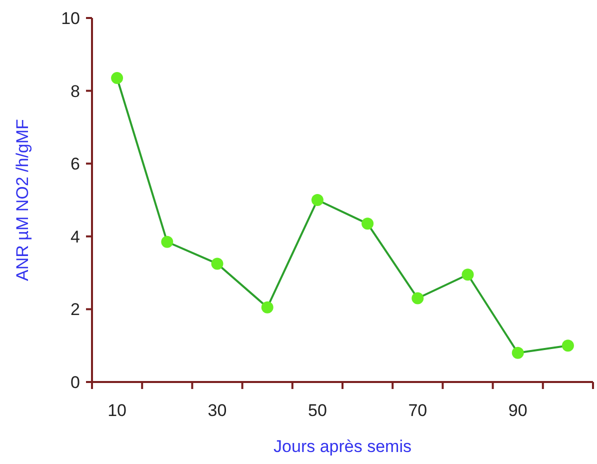 This screenshot has width=597, height=464. Describe the element at coordinates (217, 410) in the screenshot. I see `x-tick-label: 30` at that location.